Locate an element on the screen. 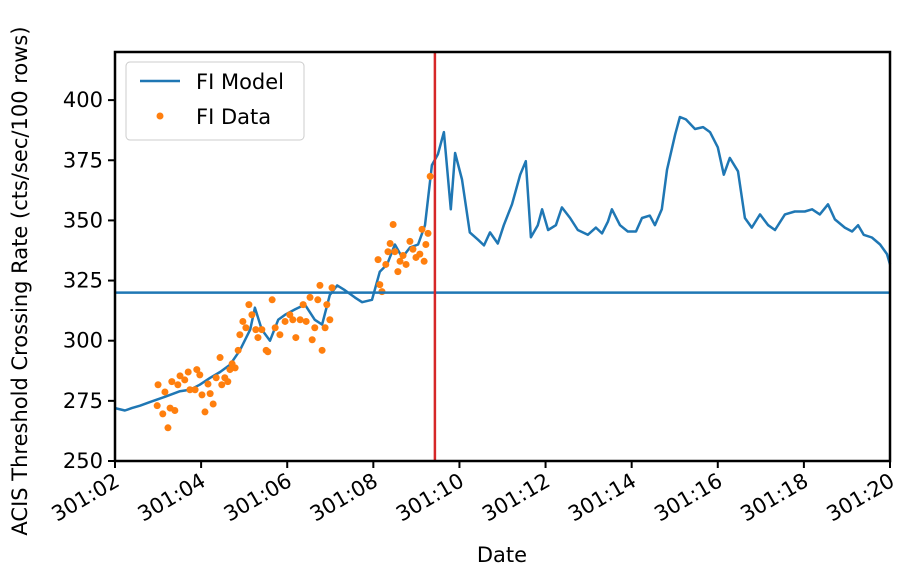 This screenshot has width=900, height=577. x-tick-label: 301:02 is located at coordinates (86, 498).